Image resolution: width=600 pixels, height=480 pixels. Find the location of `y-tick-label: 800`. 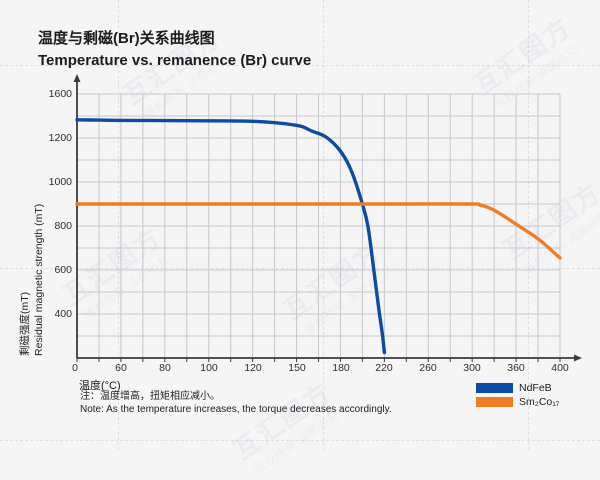

y-tick-label: 800 is located at coordinates (63, 226).